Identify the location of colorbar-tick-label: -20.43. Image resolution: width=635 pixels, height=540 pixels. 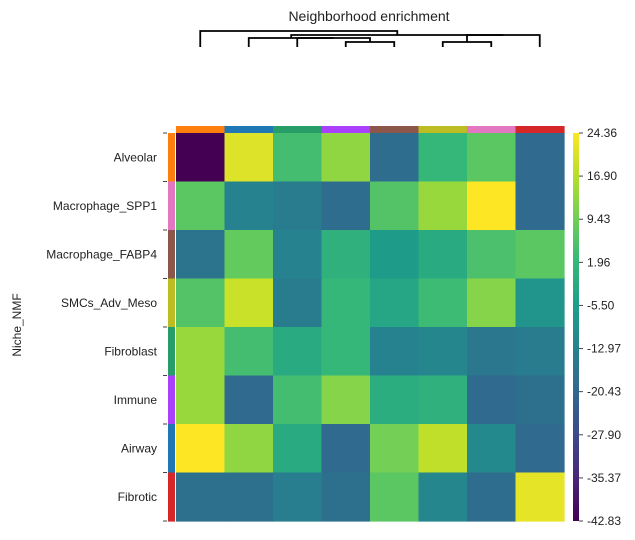
(604, 392).